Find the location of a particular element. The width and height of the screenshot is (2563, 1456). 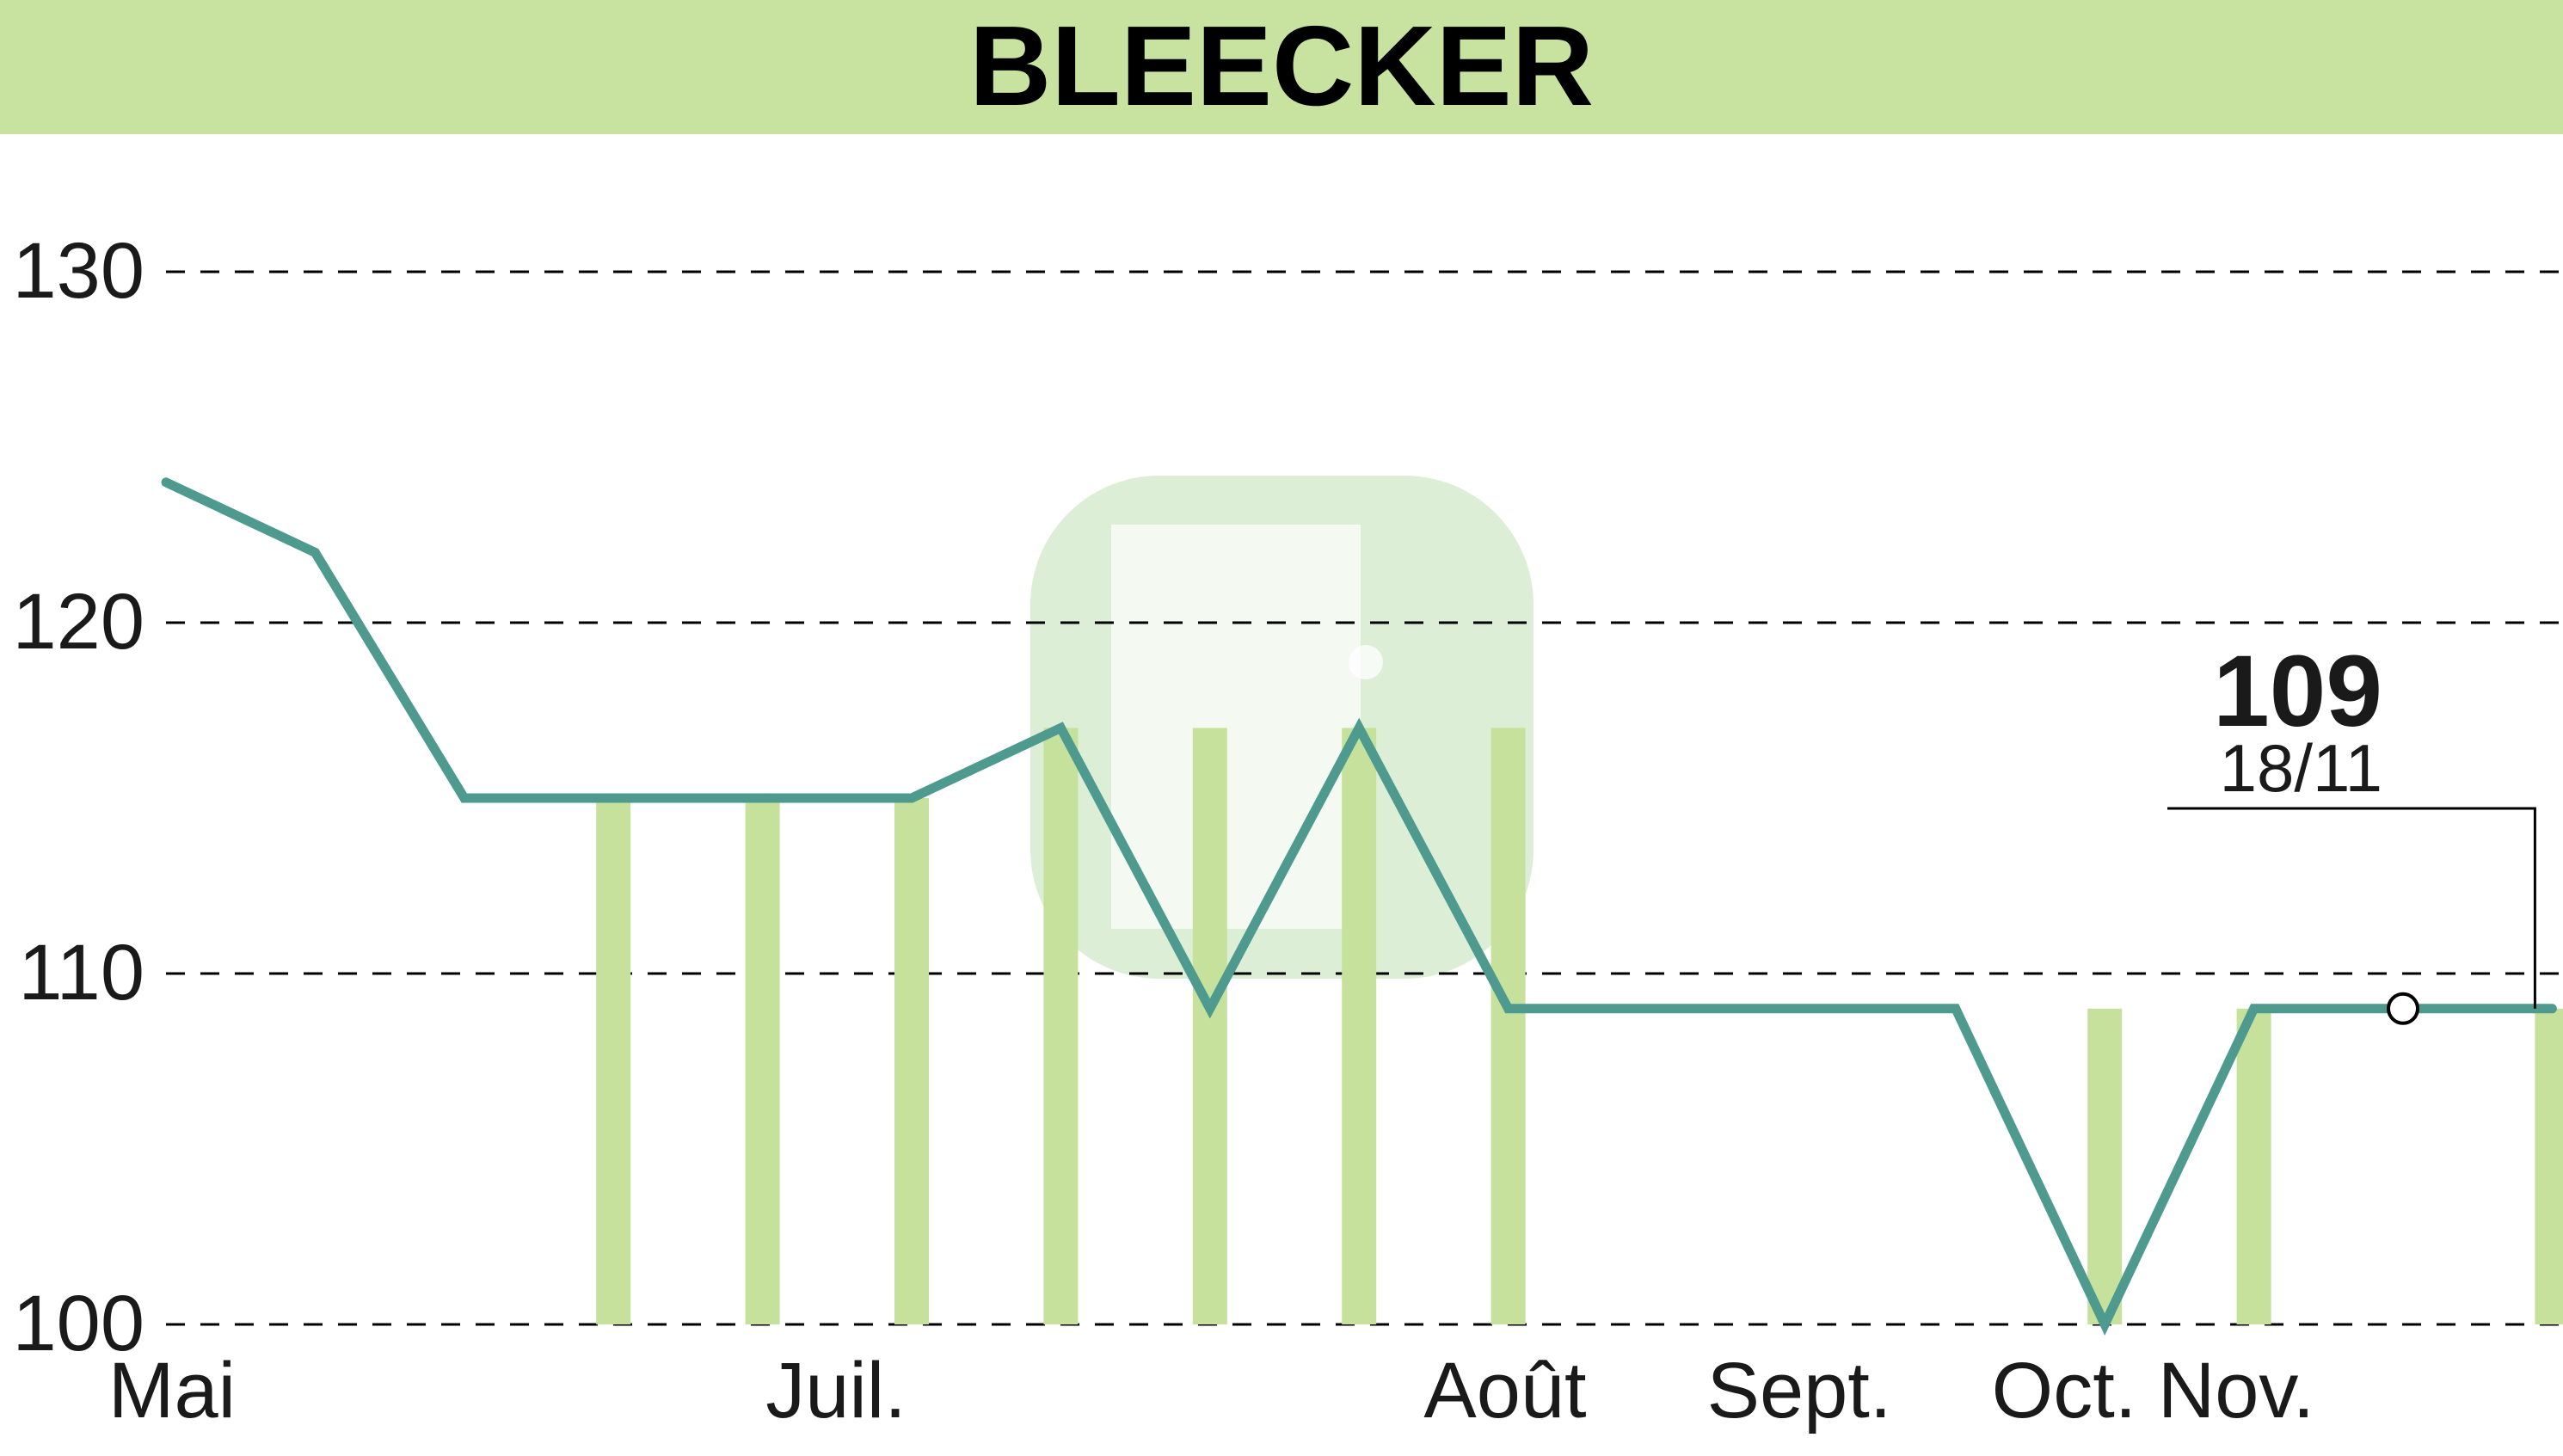

last-value-label: 109 is located at coordinates (2297, 692).